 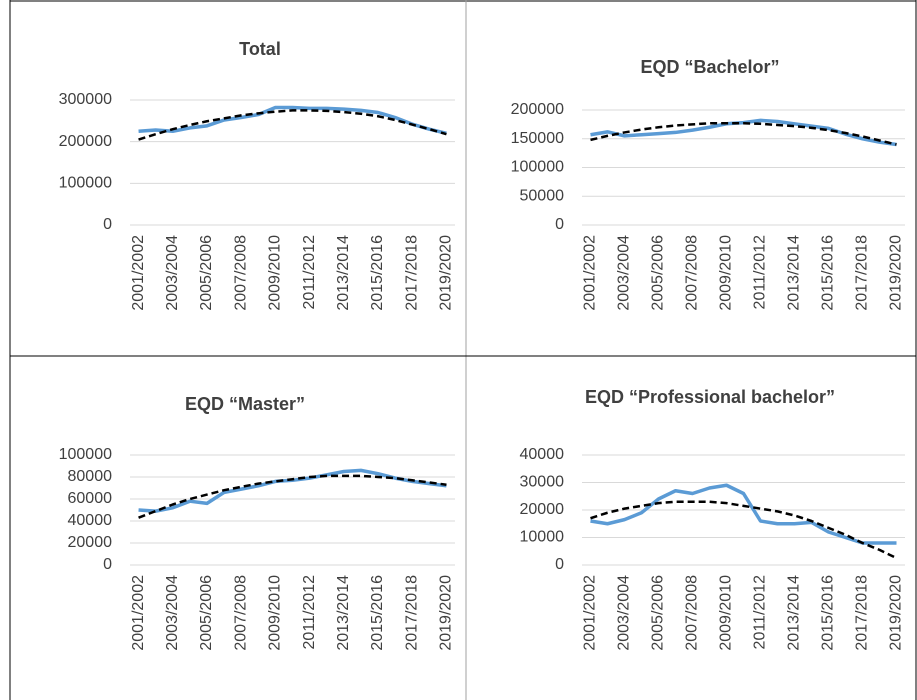 What do you see at coordinates (245, 404) in the screenshot?
I see `chart-title: EQD “Master”` at bounding box center [245, 404].